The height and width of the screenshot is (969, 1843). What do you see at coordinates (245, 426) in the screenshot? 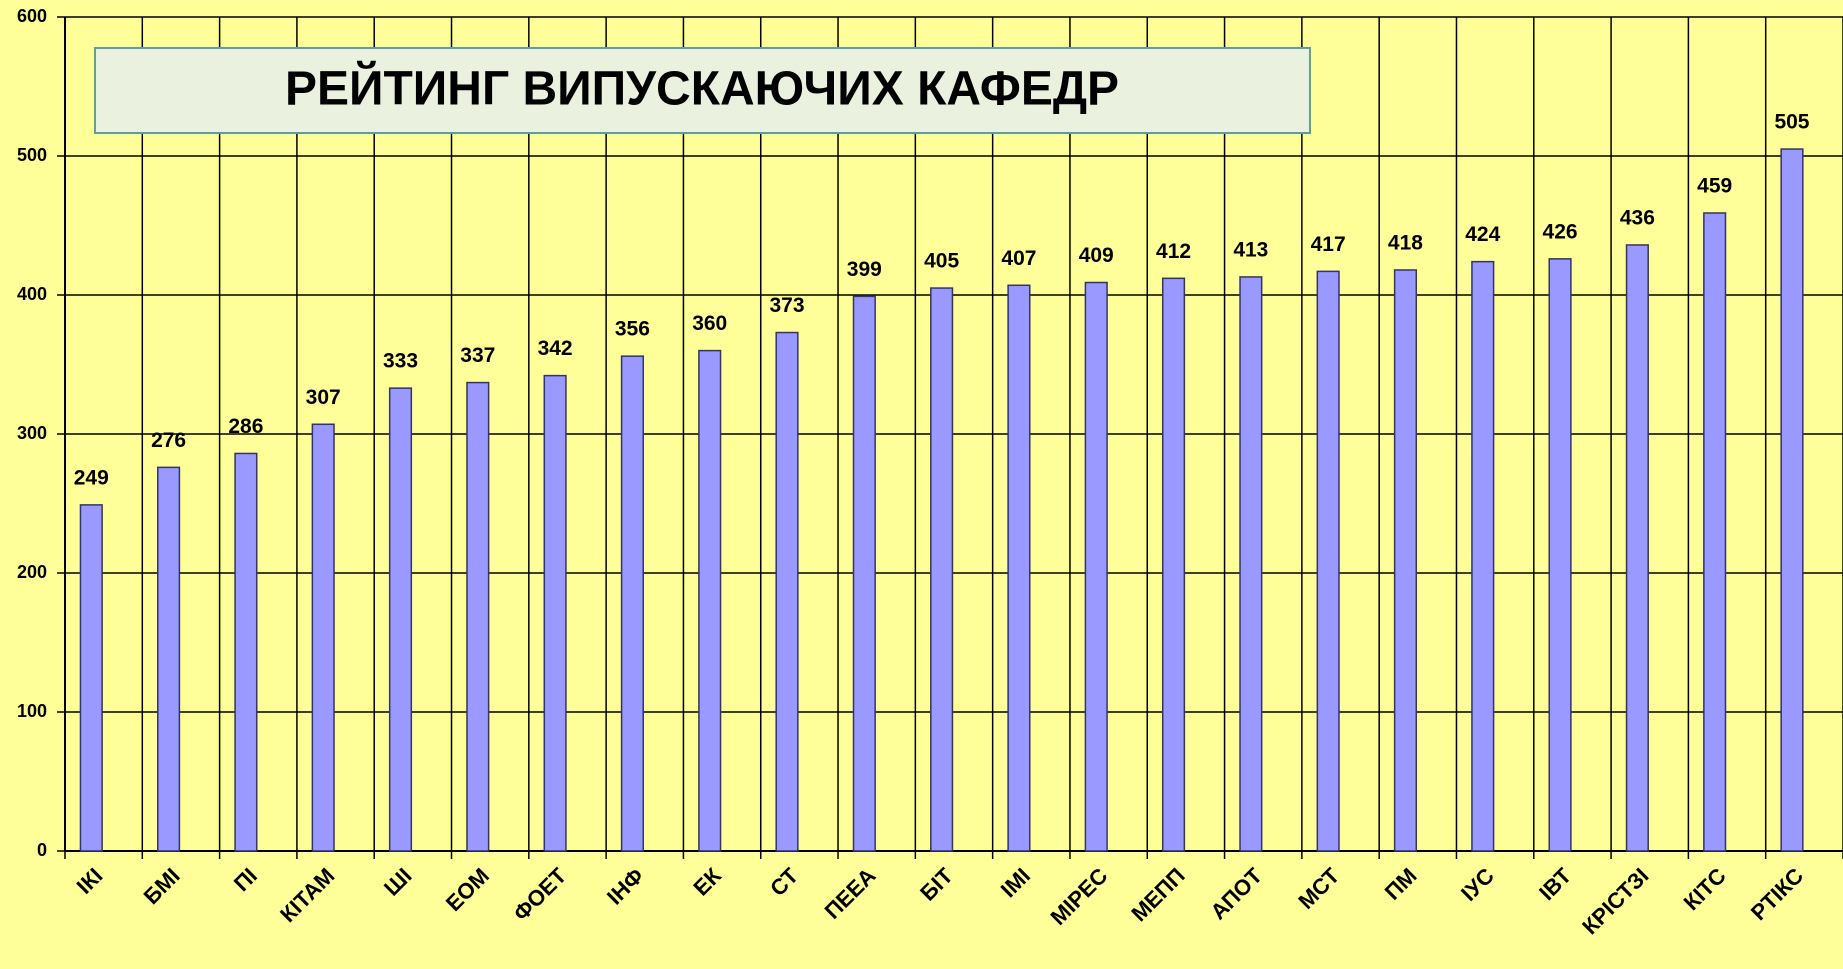
I see `value-label: 286` at bounding box center [245, 426].